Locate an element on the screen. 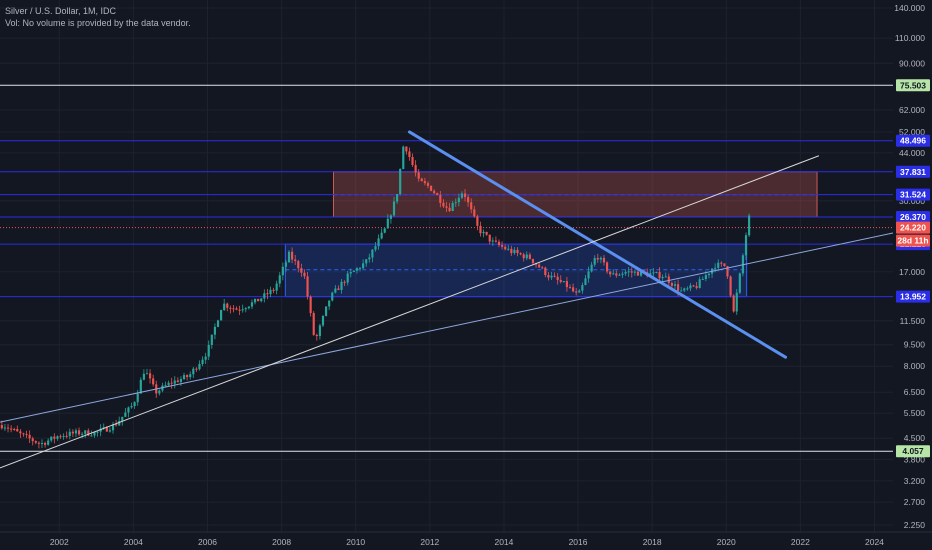 This screenshot has width=932, height=550. time-tick-label: 2012 is located at coordinates (429, 542).